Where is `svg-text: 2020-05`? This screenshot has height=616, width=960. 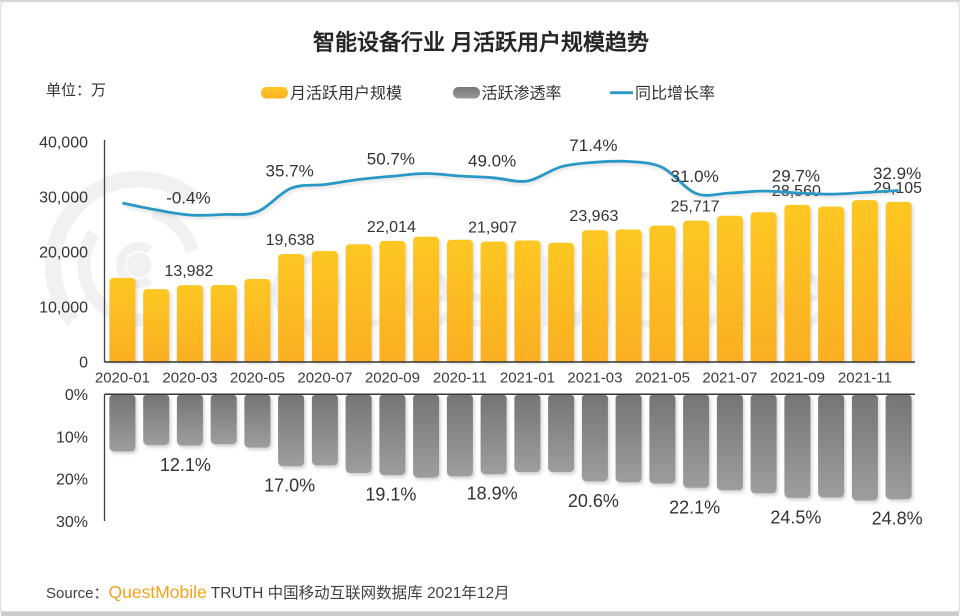
svg-text: 2020-05 is located at coordinates (257, 378).